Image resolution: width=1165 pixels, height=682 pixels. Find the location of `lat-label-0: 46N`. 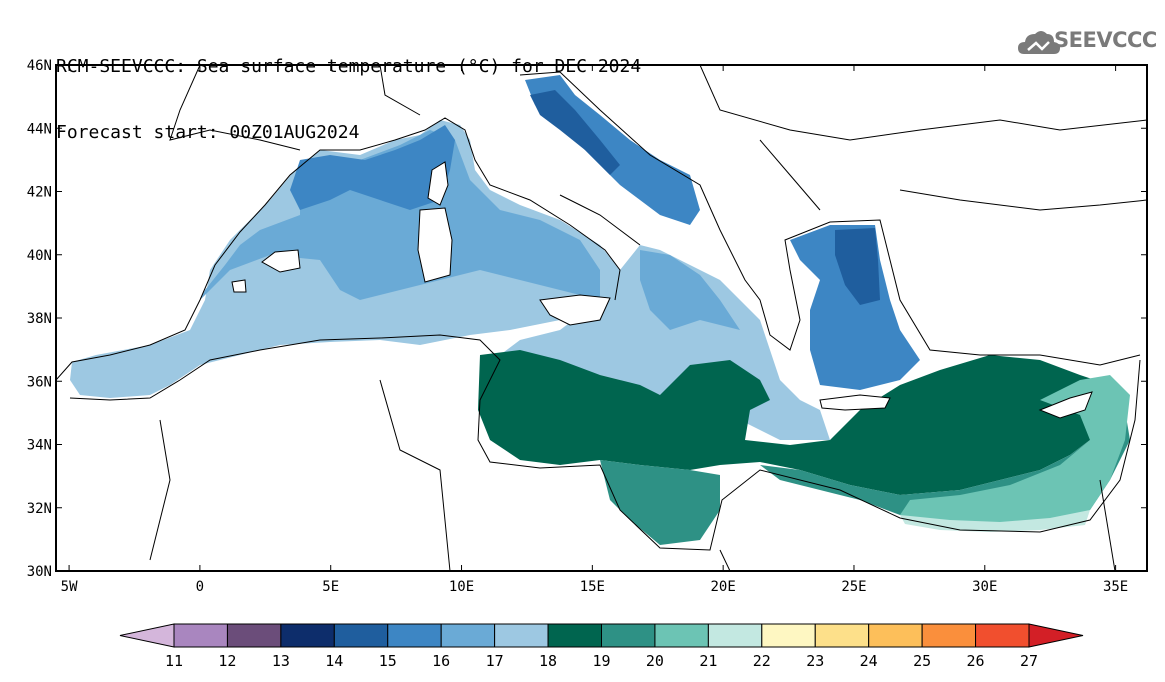

lat-label-0: 46N is located at coordinates (39, 66).